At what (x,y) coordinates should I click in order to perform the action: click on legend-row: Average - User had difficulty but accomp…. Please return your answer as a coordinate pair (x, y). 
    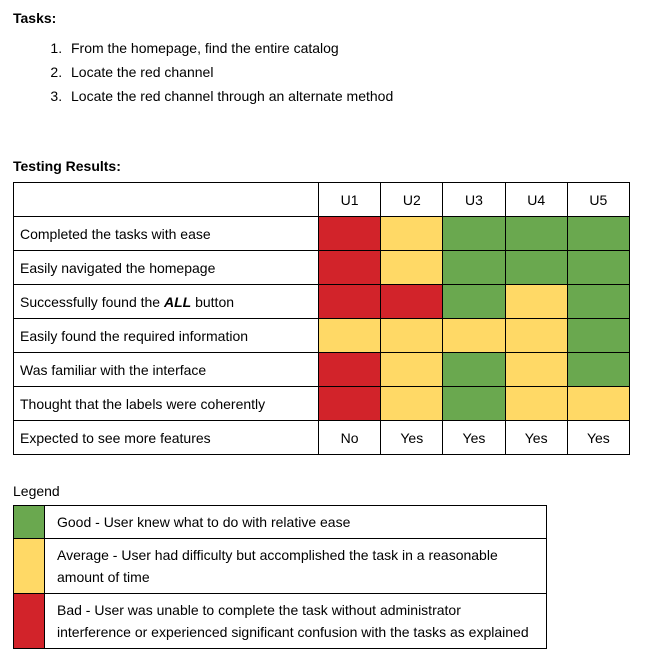
    Looking at the image, I should click on (280, 566).